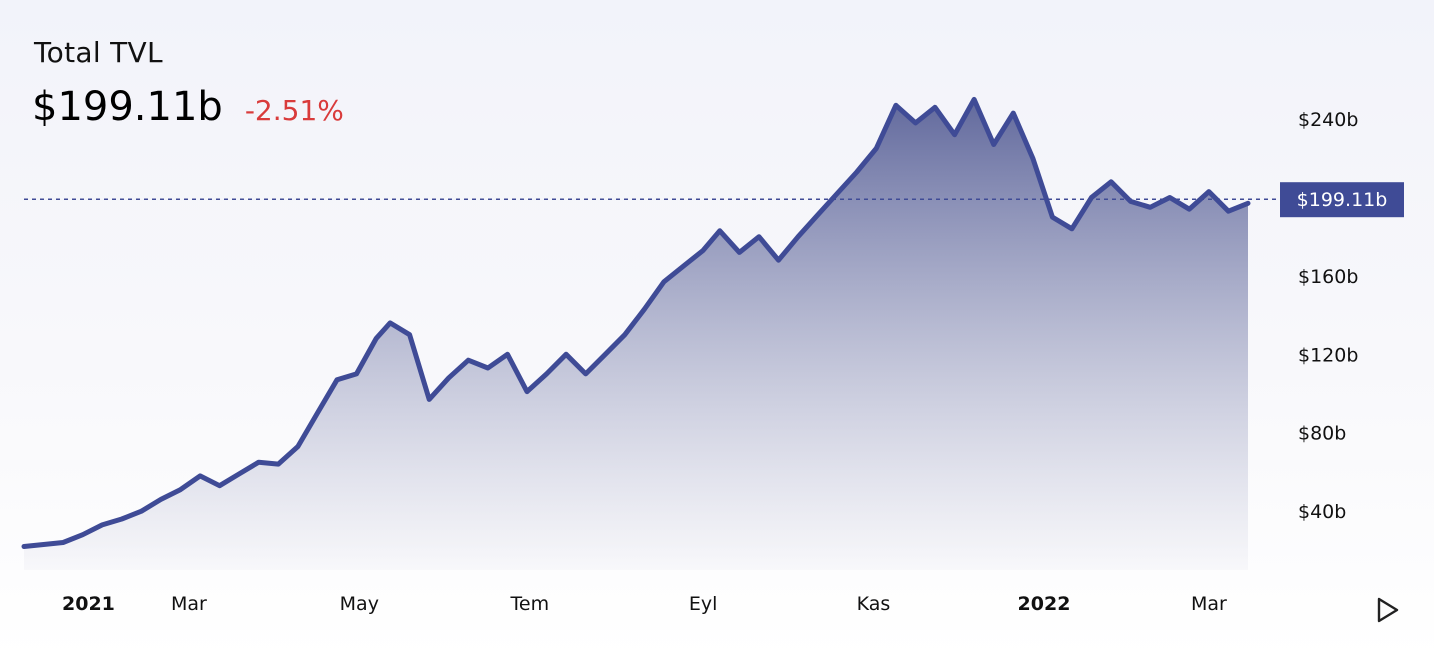  I want to click on current-value-label-bg, so click(1342, 200).